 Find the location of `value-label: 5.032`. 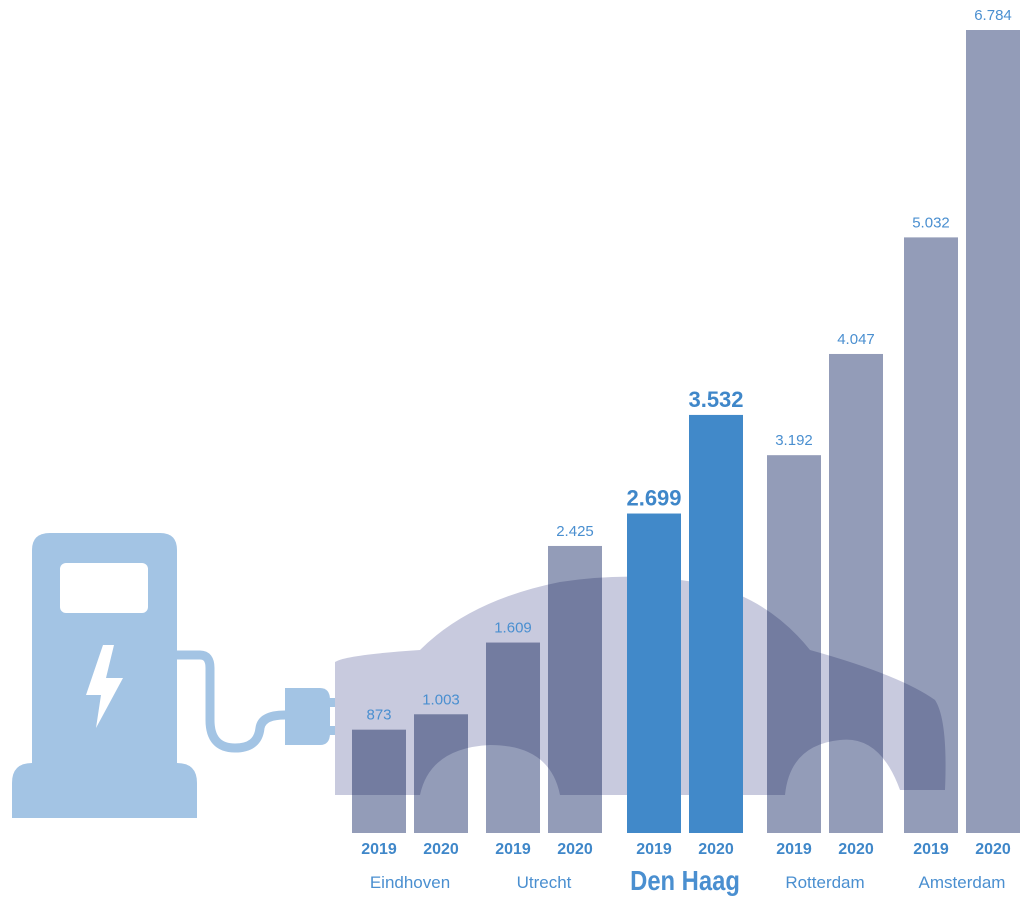

value-label: 5.032 is located at coordinates (931, 222).